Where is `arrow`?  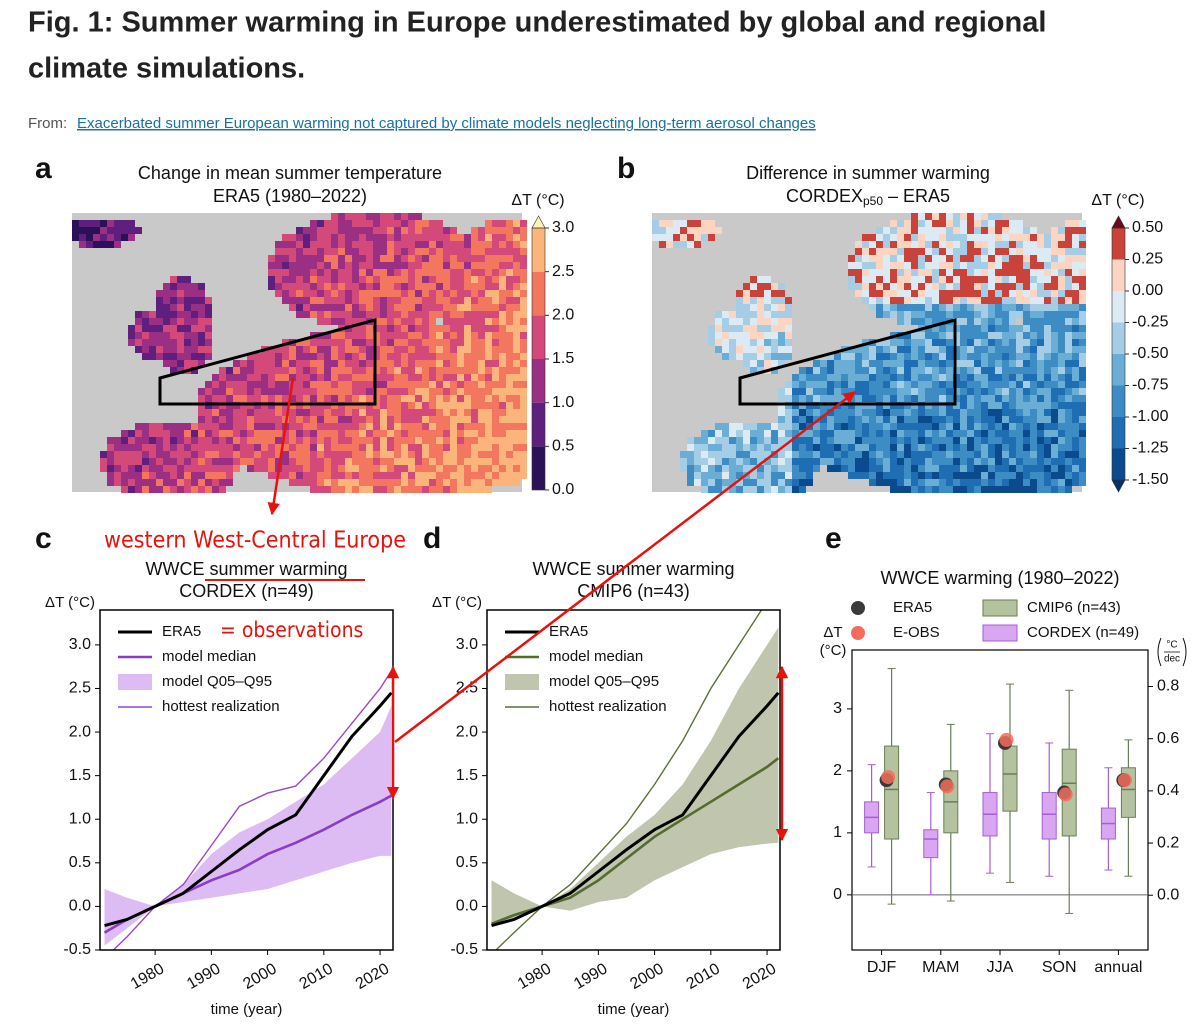
arrow is located at coordinates (281, 446).